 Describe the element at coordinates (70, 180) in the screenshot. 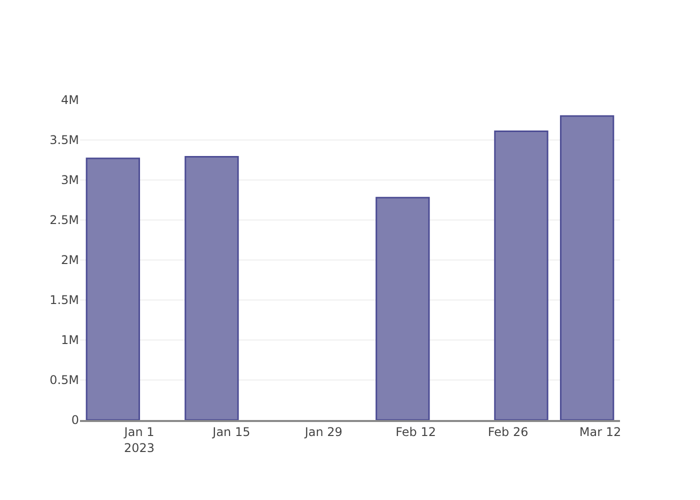

I see `y-tick-label: 3M` at that location.